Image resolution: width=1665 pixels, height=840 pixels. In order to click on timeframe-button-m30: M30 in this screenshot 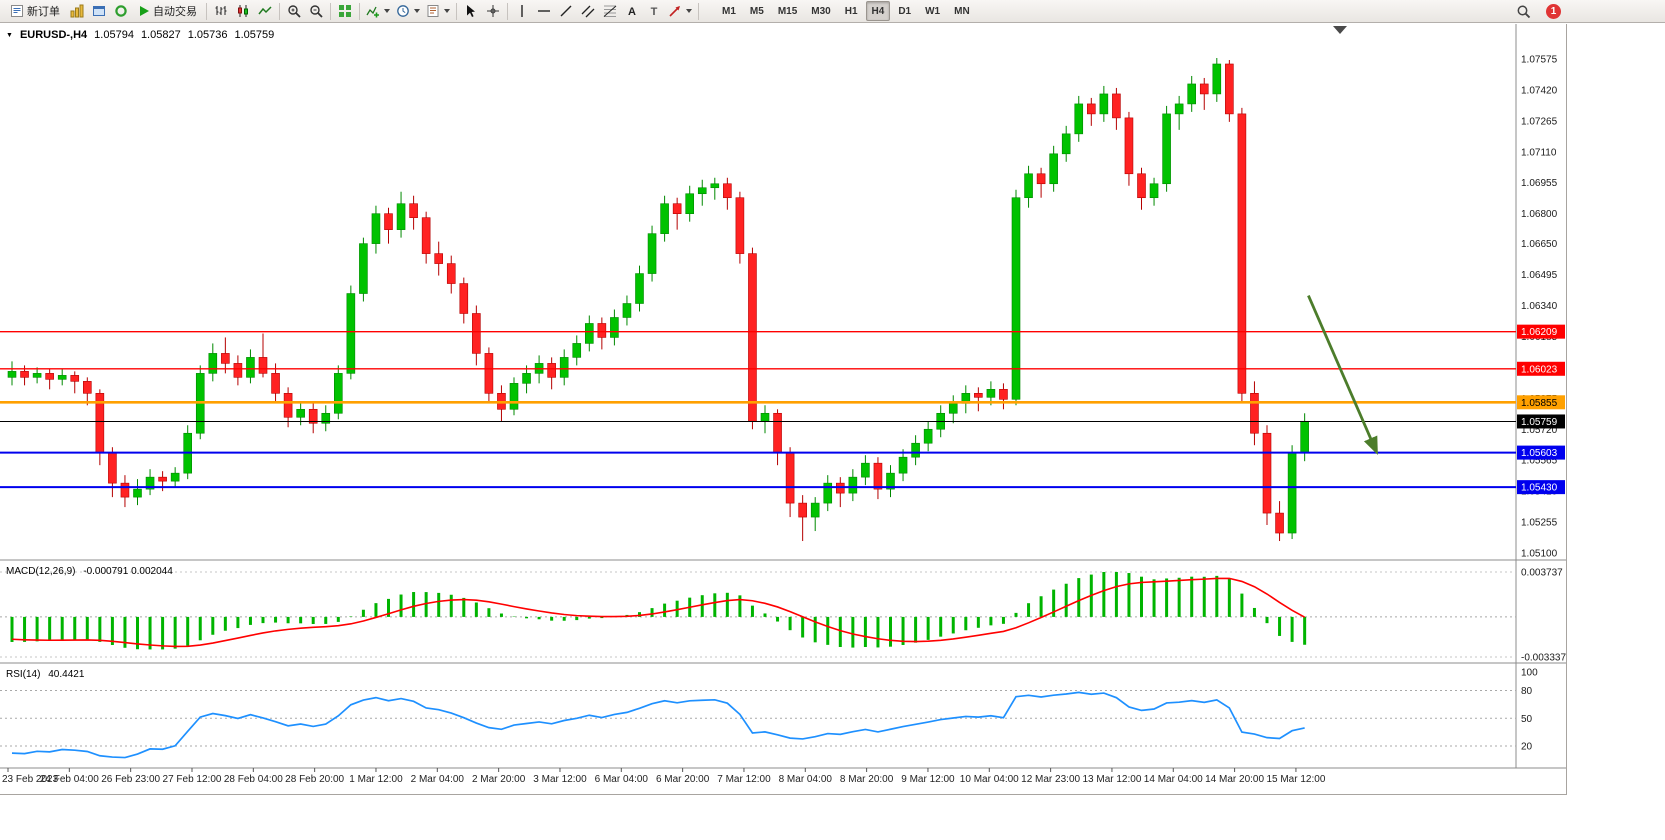, I will do `click(821, 11)`.